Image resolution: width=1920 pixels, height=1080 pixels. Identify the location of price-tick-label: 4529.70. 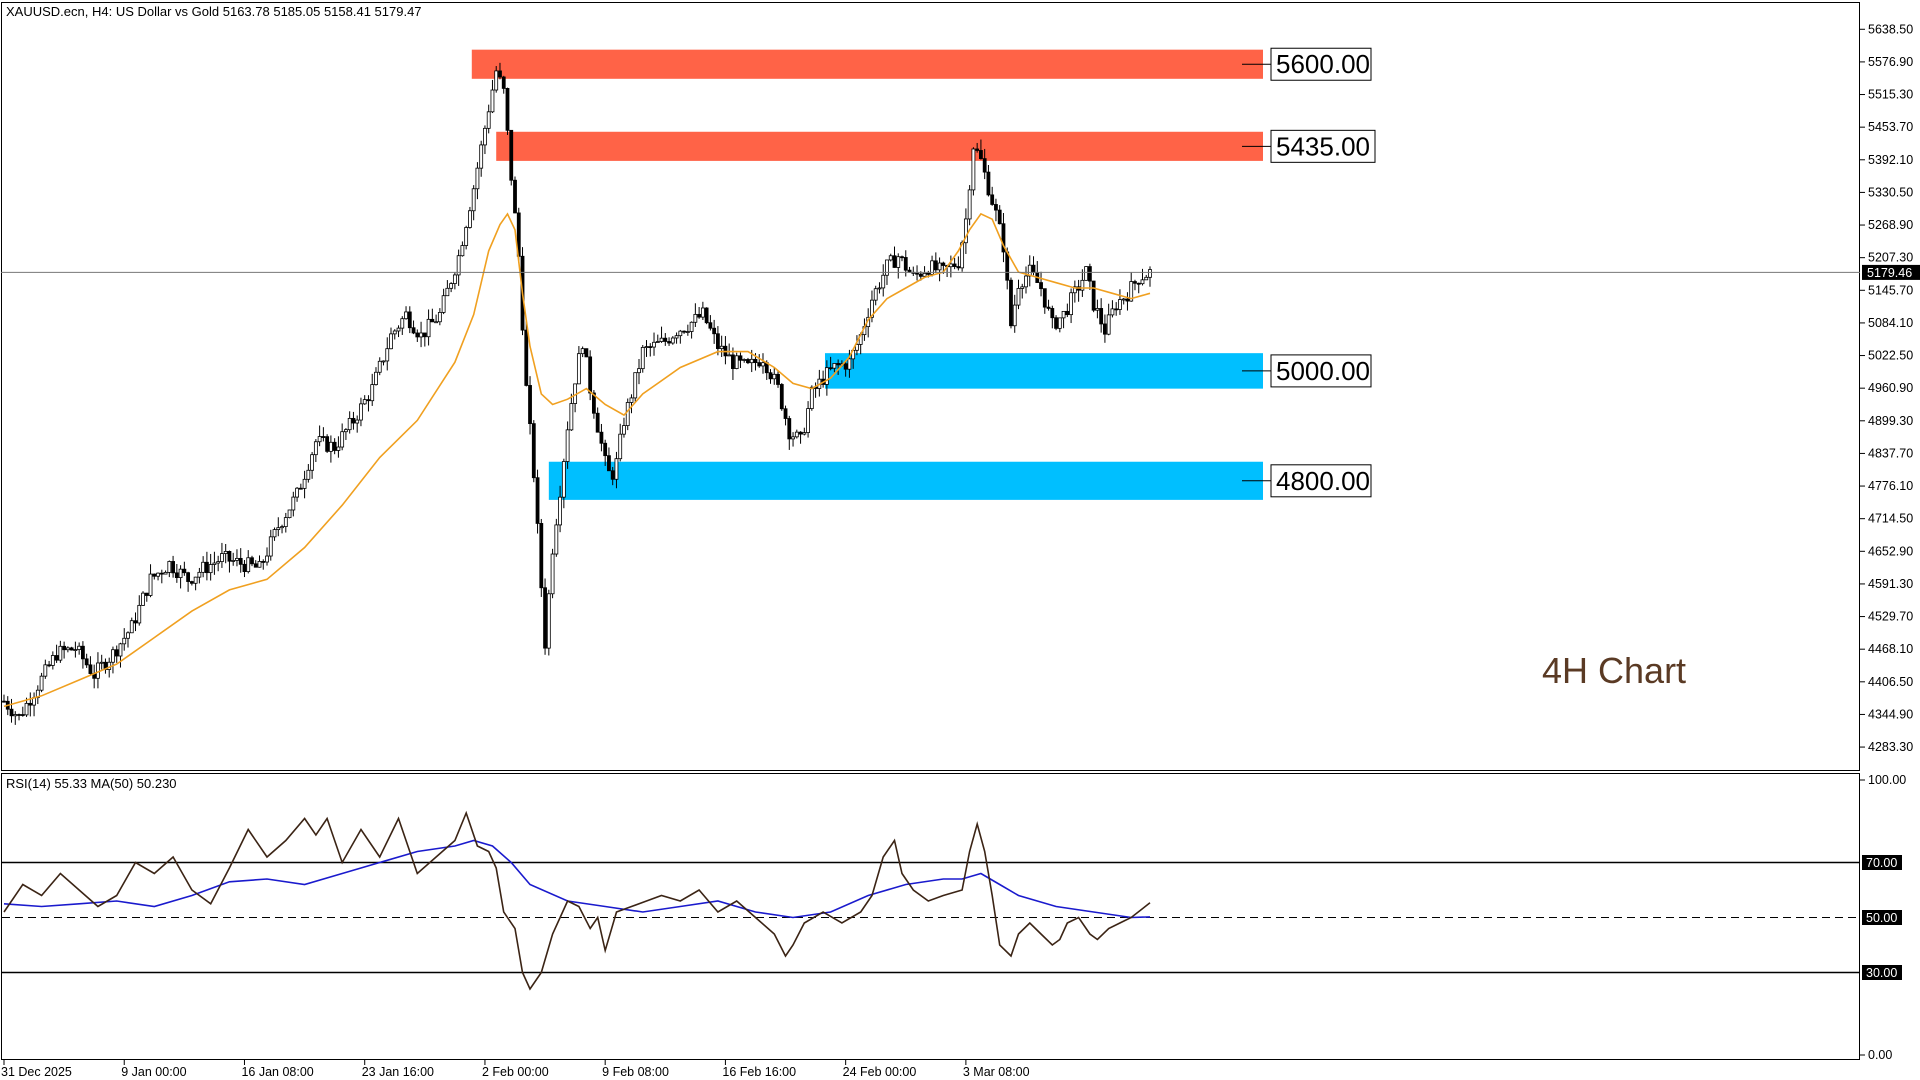
(1890, 617).